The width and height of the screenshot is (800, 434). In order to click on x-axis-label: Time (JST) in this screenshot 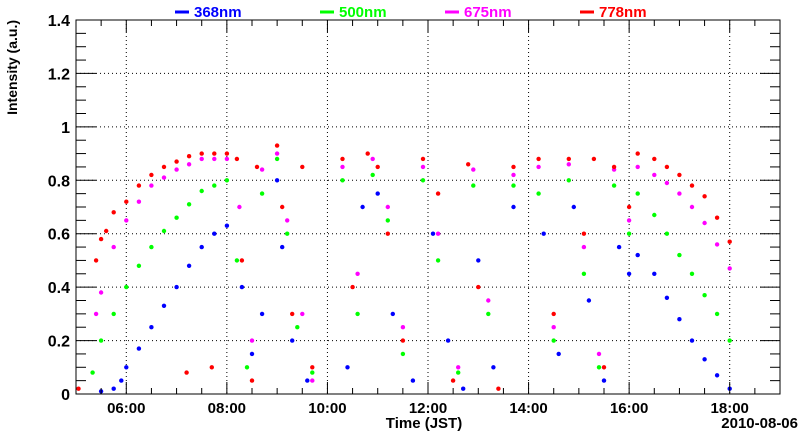, I will do `click(424, 423)`.